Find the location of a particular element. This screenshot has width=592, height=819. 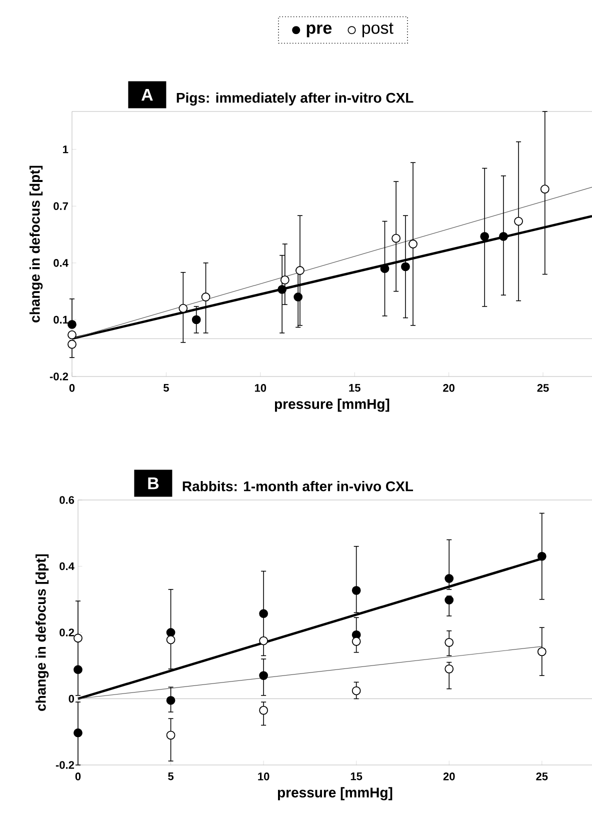

y-tick-label: 0.2 is located at coordinates (67, 632).